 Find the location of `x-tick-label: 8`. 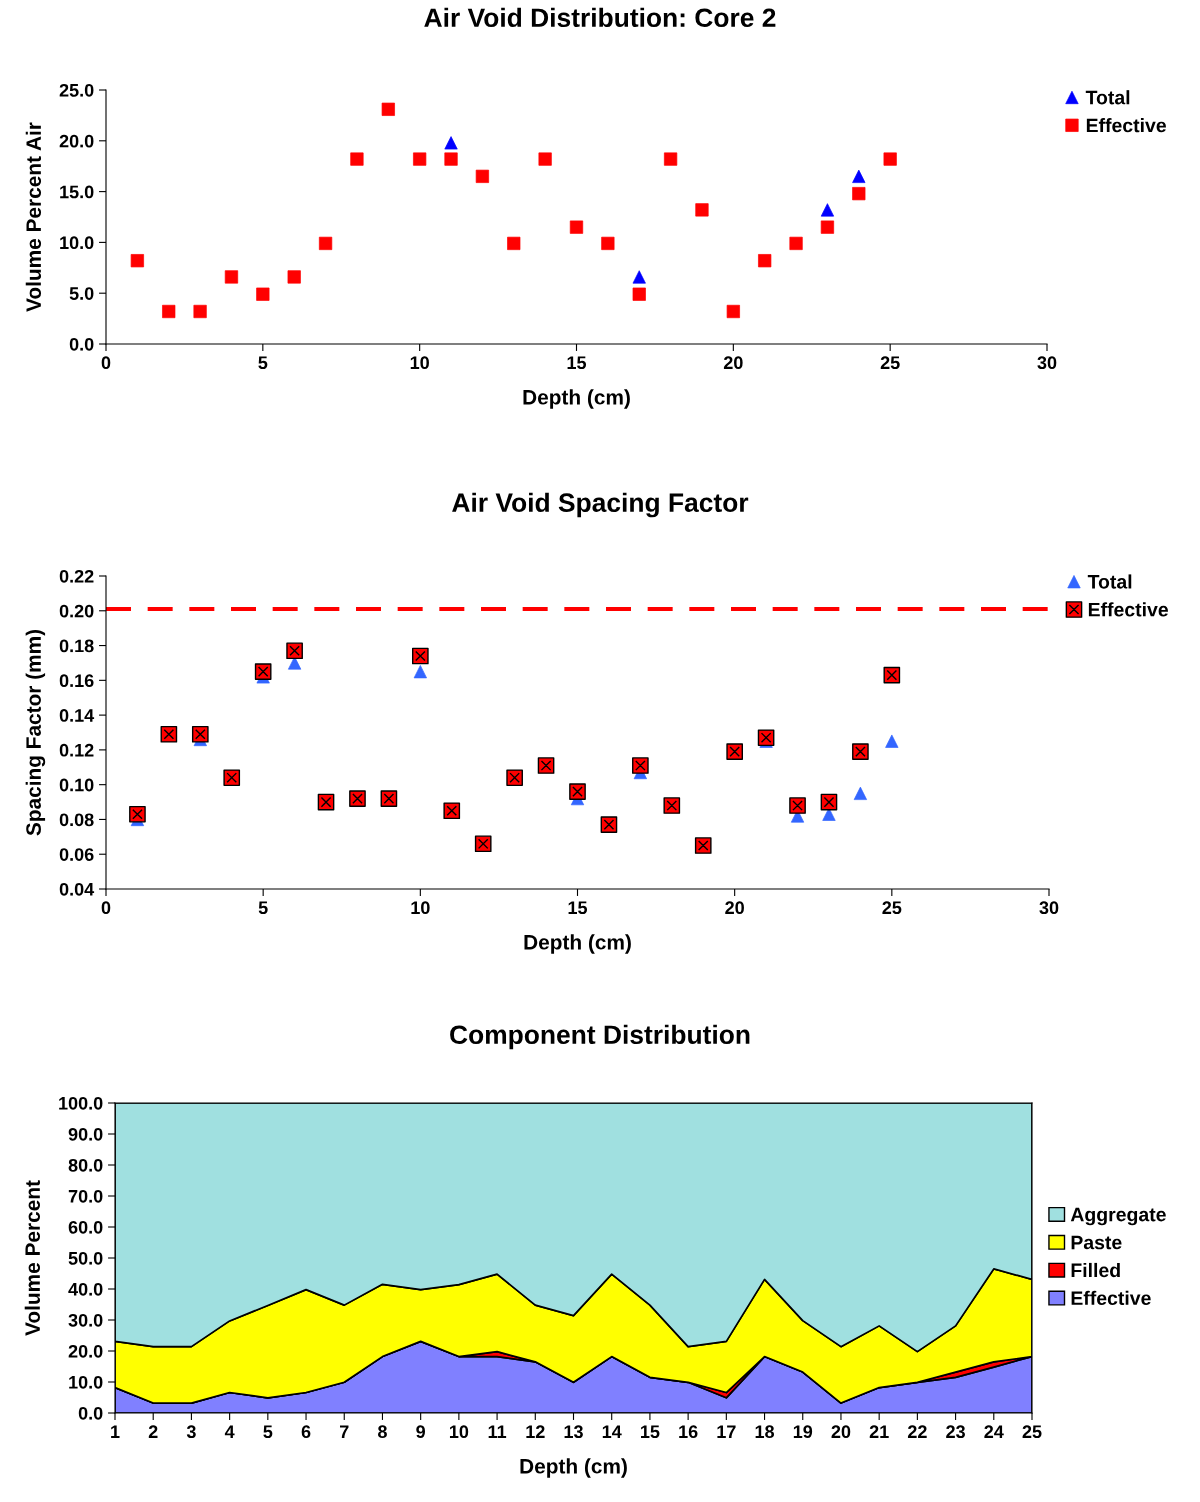

x-tick-label: 8 is located at coordinates (382, 1432).